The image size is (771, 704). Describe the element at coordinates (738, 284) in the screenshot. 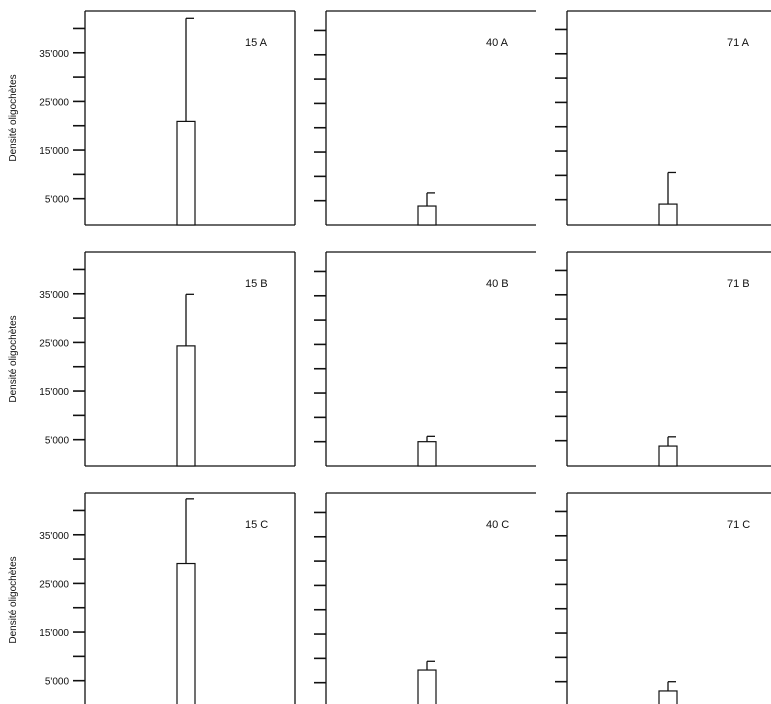

I see `panel-label: 71 B` at that location.